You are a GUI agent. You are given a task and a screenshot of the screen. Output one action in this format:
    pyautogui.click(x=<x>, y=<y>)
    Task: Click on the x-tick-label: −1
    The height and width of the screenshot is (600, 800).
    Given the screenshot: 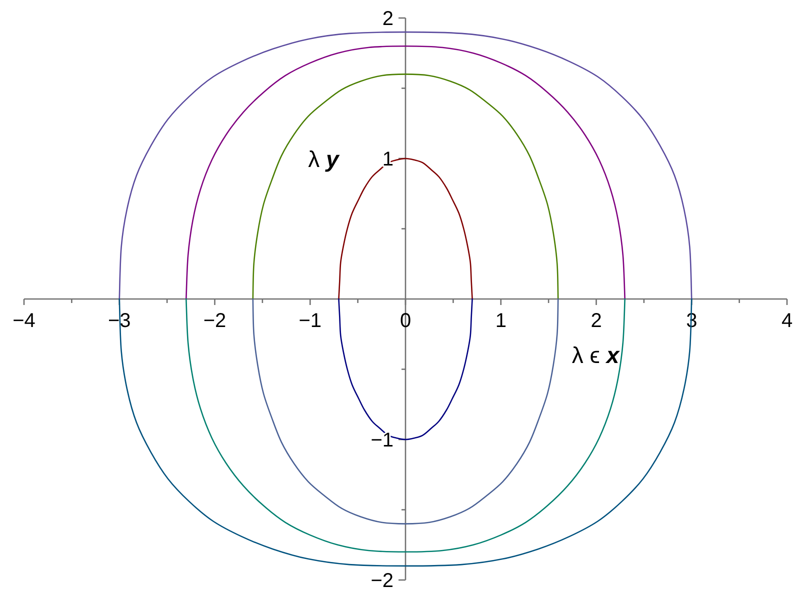 What is the action you would take?
    pyautogui.click(x=310, y=321)
    